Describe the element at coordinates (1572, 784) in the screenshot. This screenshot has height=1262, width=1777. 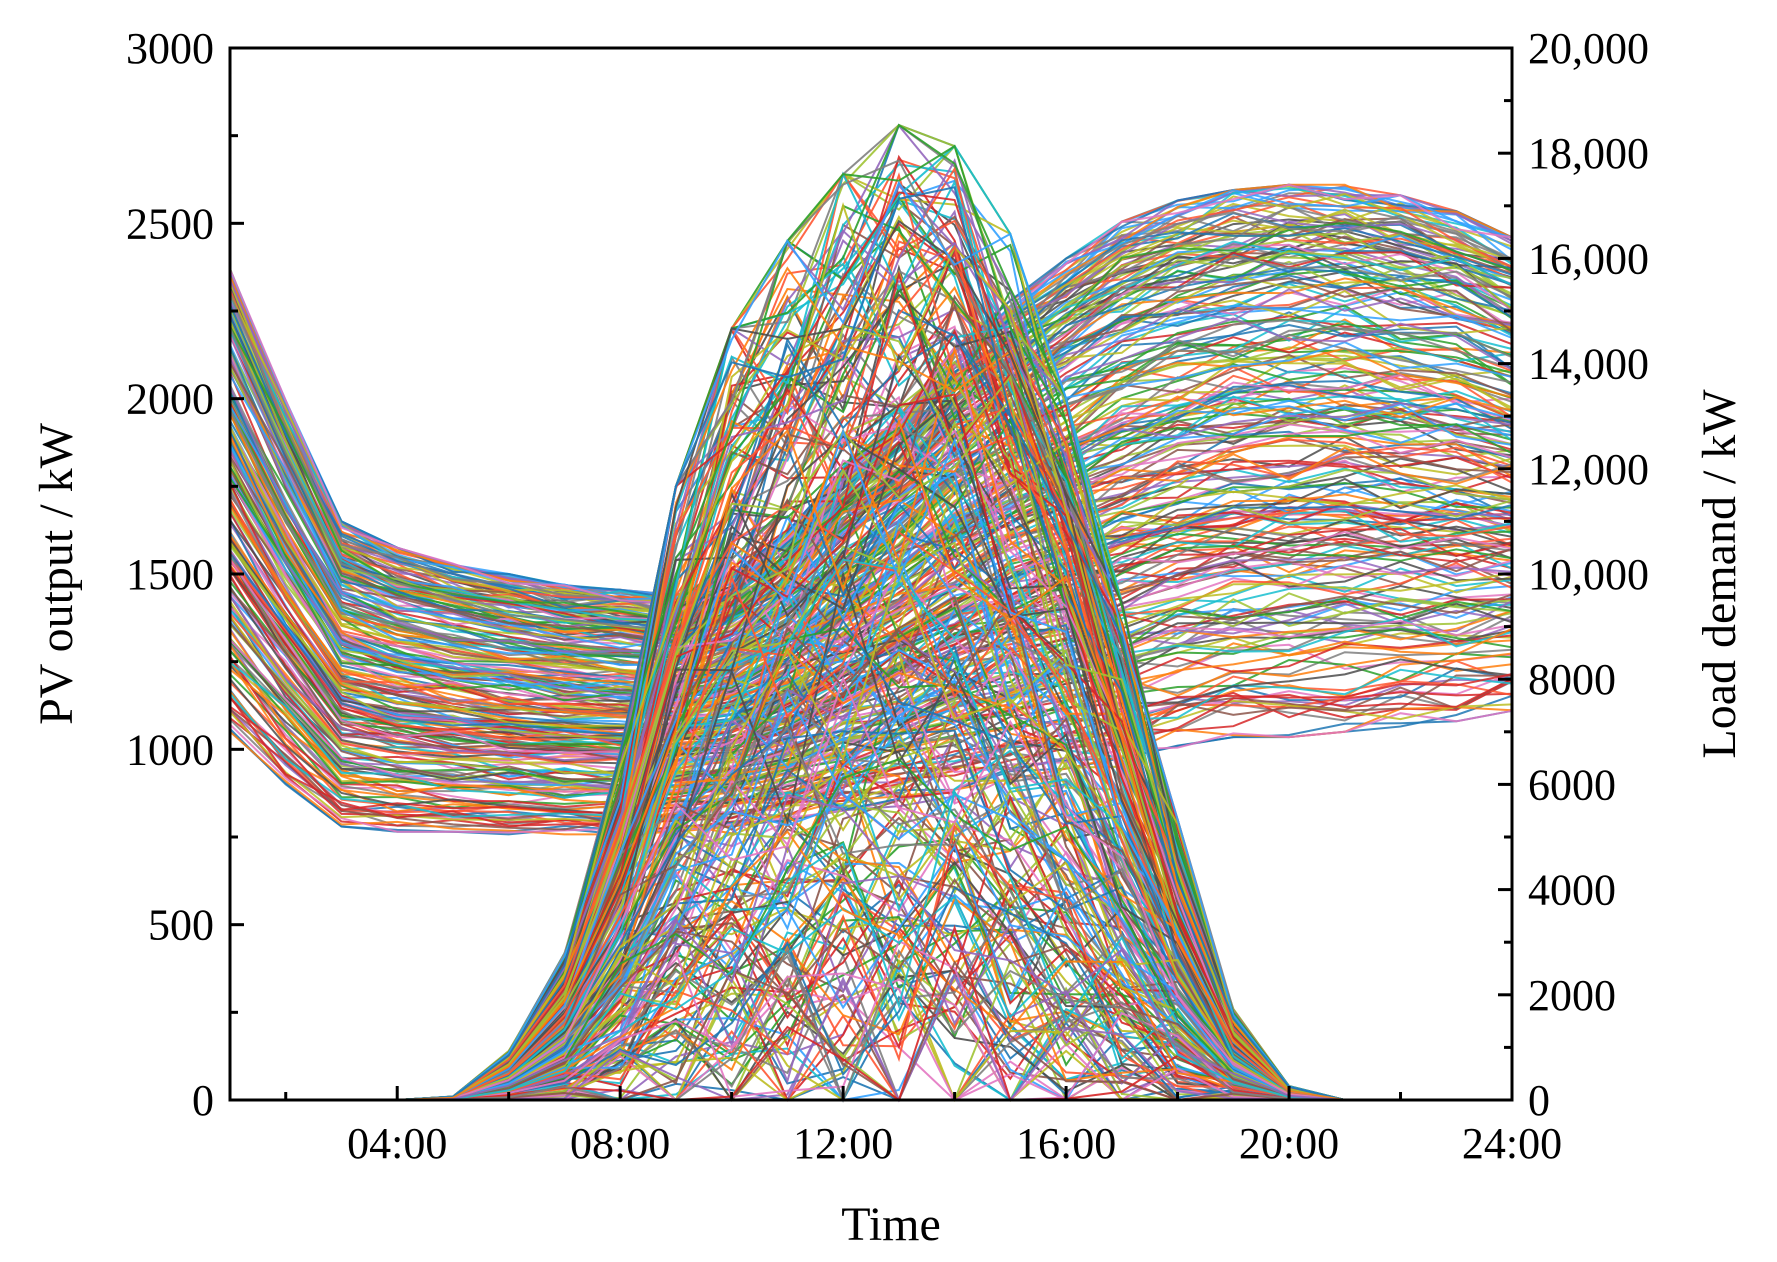
I see `y-right-tick-label: 6000` at that location.